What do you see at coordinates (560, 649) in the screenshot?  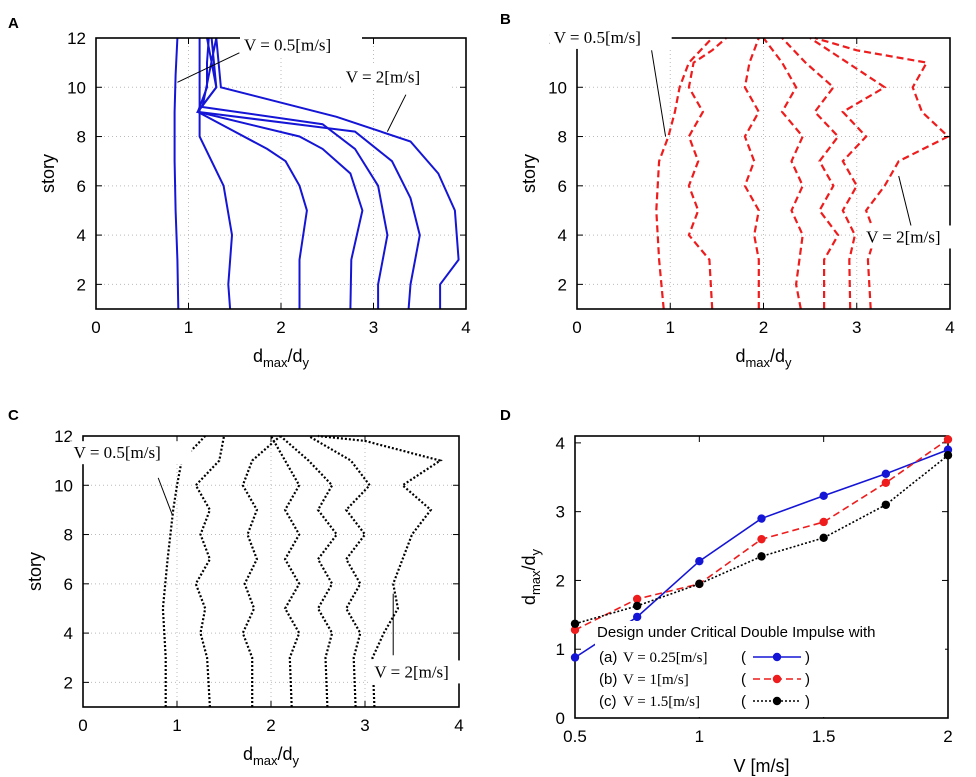 I see `y-tick-label: 1` at bounding box center [560, 649].